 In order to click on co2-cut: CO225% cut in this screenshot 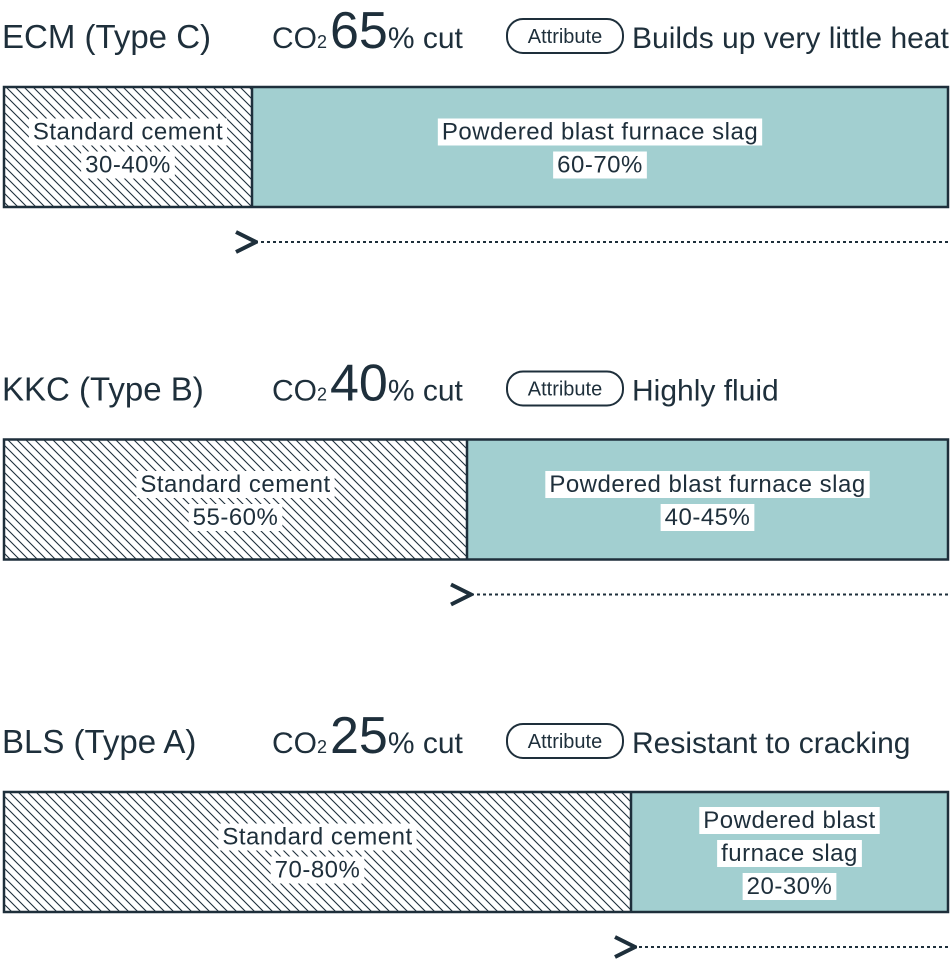, I will do `click(368, 736)`.